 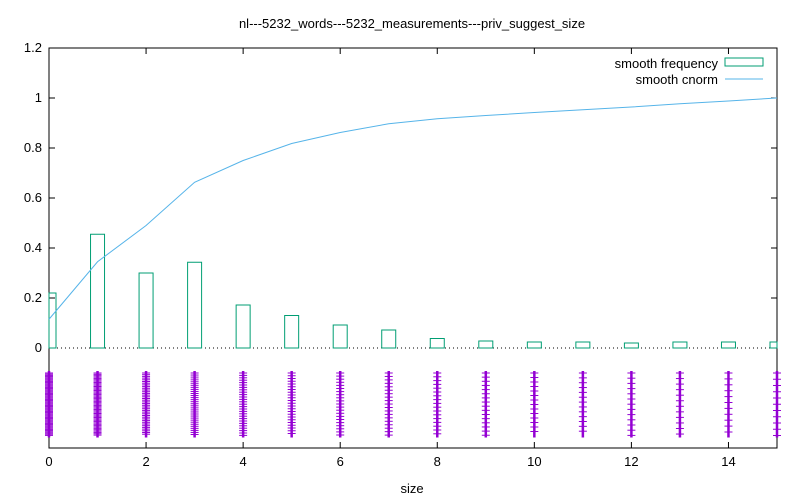 What do you see at coordinates (38, 347) in the screenshot?
I see `y-tick-label: 0` at bounding box center [38, 347].